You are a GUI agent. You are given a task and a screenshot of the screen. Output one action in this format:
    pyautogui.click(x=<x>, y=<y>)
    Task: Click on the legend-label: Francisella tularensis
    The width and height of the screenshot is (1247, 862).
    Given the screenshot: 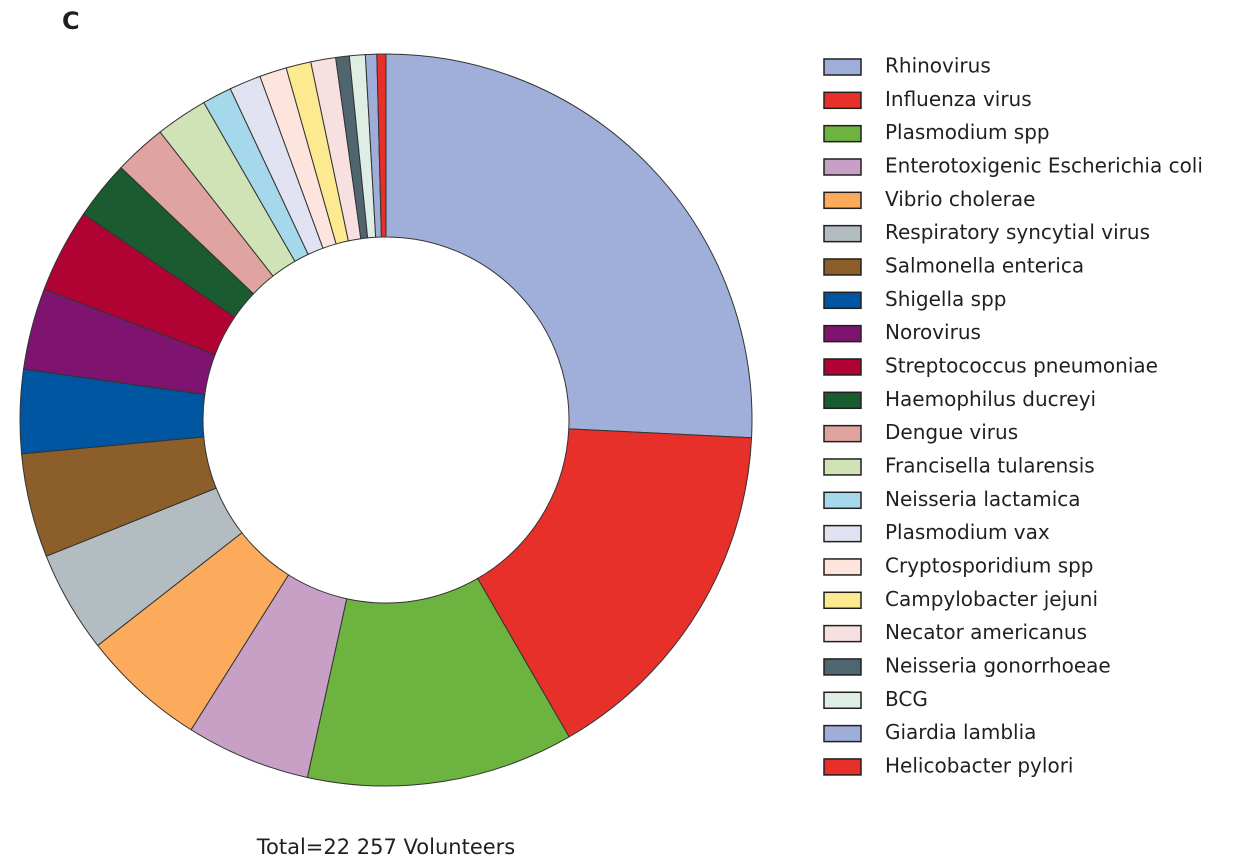 What is the action you would take?
    pyautogui.click(x=990, y=465)
    